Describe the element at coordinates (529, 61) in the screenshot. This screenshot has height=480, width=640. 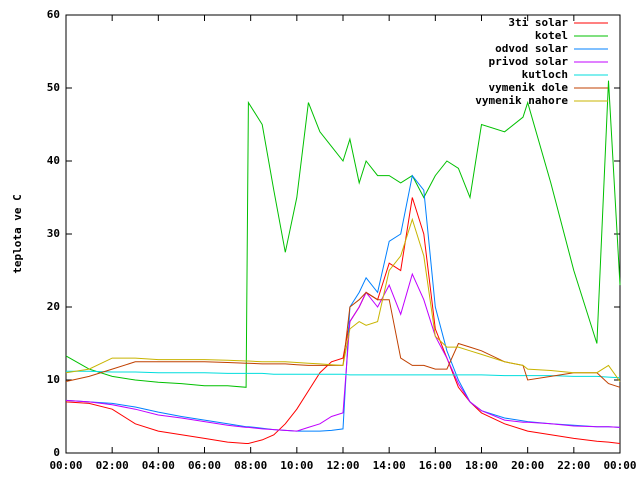
I see `legend-label: privod solar` at that location.